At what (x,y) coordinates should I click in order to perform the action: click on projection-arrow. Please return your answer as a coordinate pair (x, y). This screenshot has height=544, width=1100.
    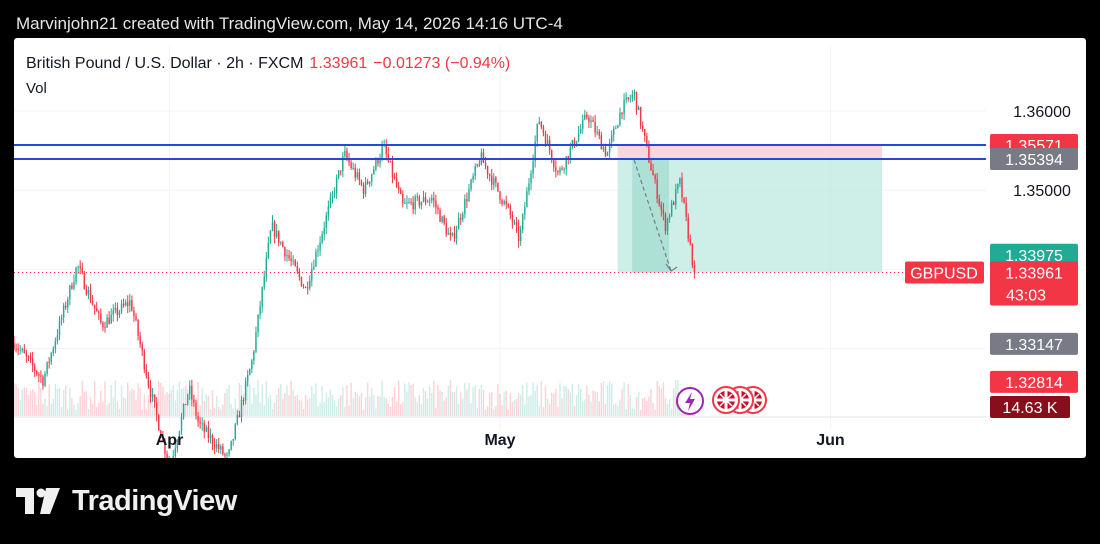
    Looking at the image, I should click on (652, 215).